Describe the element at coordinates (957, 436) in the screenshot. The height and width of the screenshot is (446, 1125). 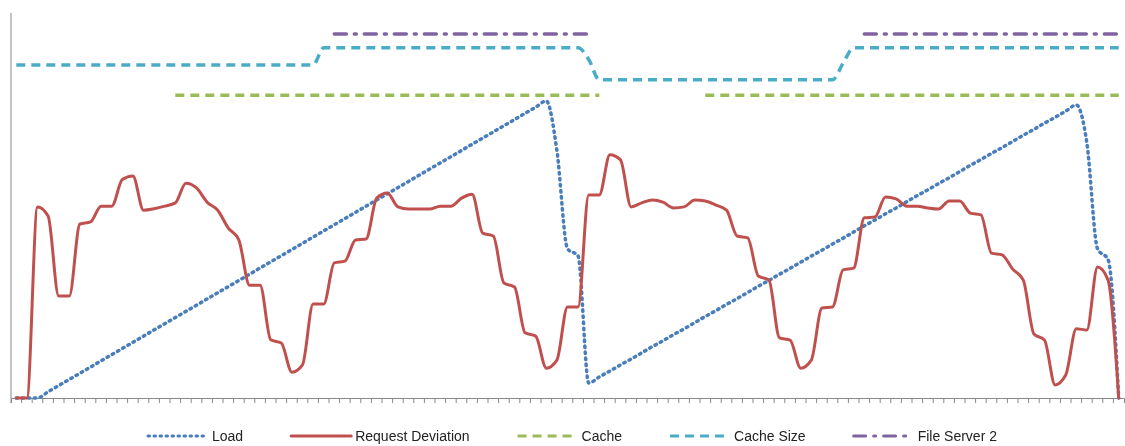
I see `legend-label: File Server 2` at that location.